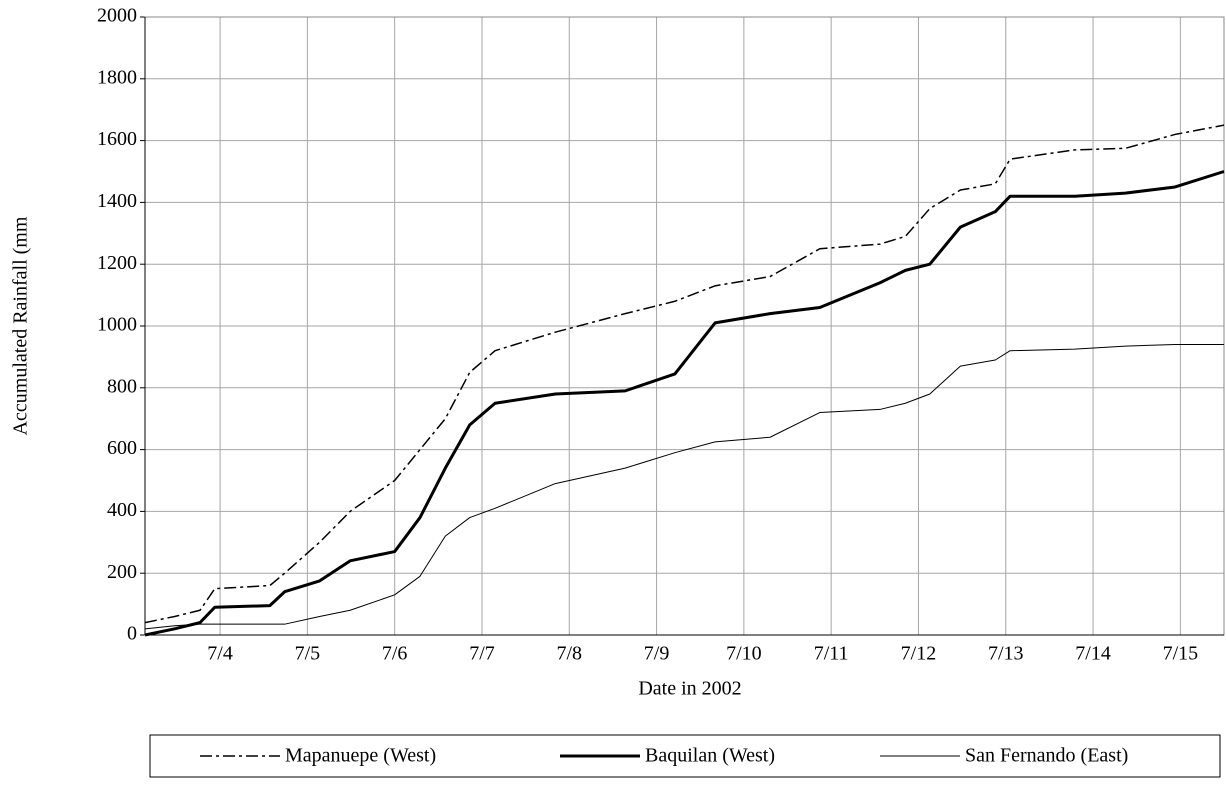 The image size is (1226, 801). I want to click on x-tick-label: 7/13, so click(1006, 654).